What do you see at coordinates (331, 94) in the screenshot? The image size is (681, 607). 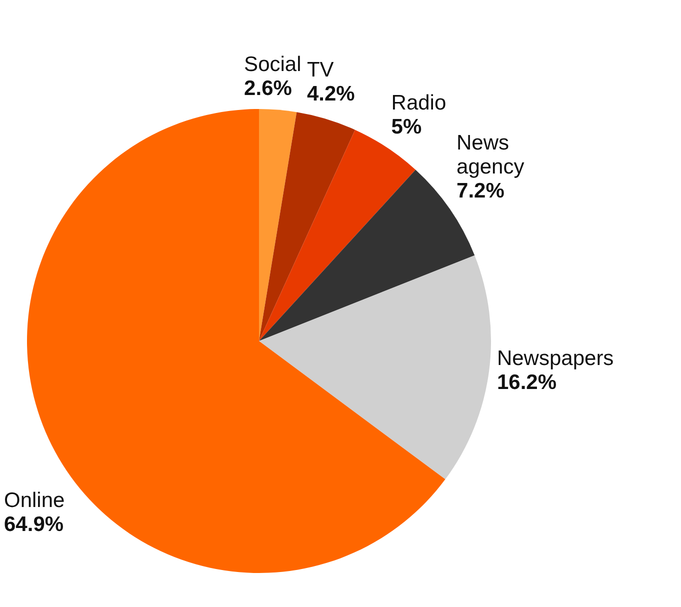 I see `data-label: 4.2%` at bounding box center [331, 94].